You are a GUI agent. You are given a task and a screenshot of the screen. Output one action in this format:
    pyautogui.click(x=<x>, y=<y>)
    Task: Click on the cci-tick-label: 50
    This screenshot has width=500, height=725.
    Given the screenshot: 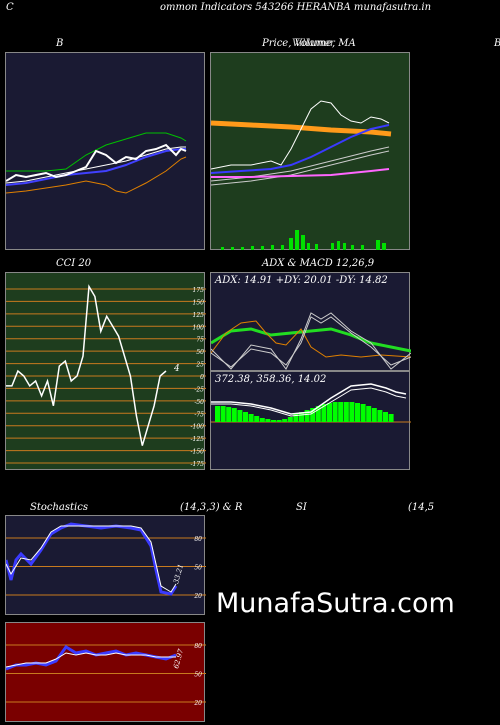 What is the action you would take?
    pyautogui.click(x=200, y=352)
    